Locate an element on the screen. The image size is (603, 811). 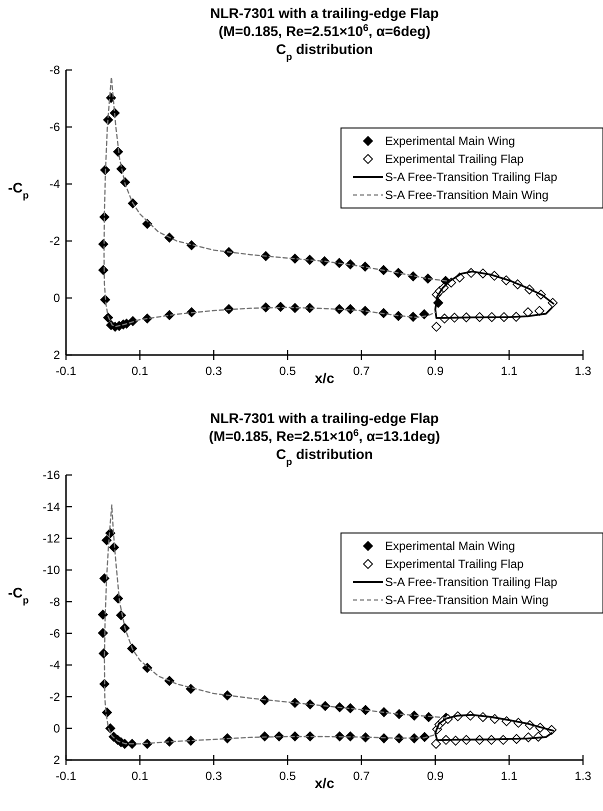
chart-title: NLR-7301 with a trailing-edge Flap (M=0.185, Re=2.51×10$^{6}$, α=13.1deg) C$_{p}$ distribution is located at coordinates (324, 439).